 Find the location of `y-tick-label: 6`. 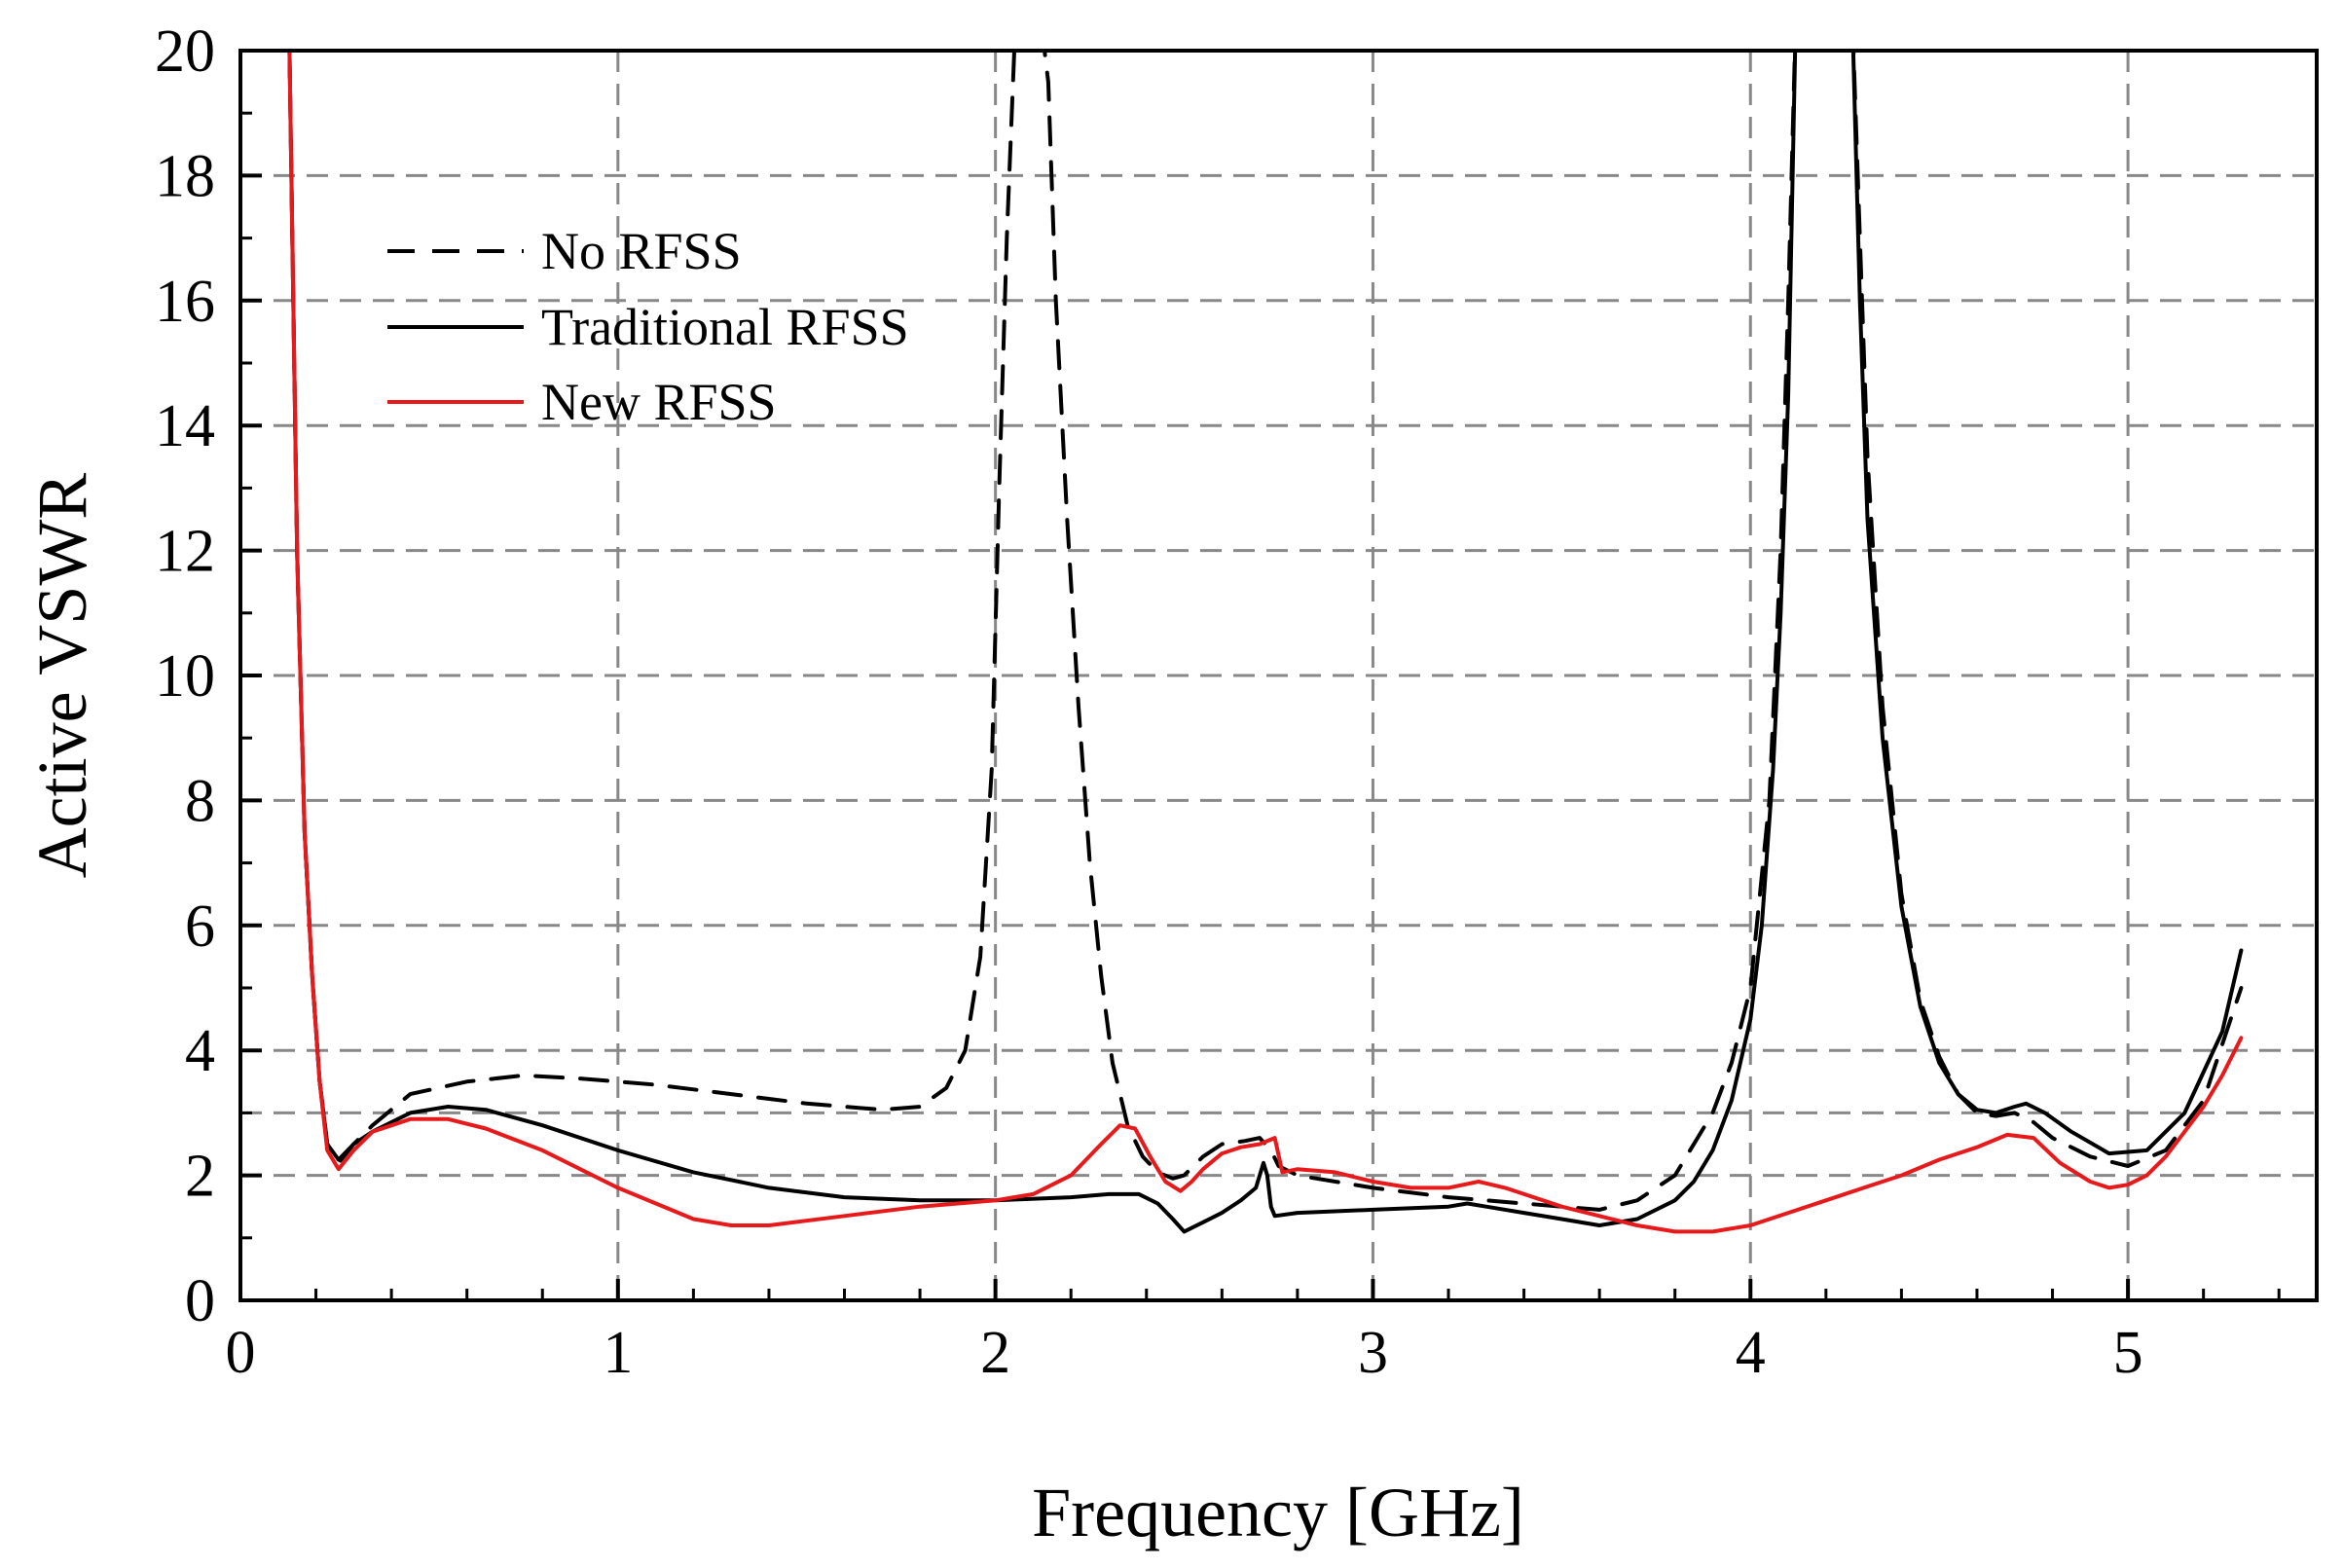

y-tick-label: 6 is located at coordinates (200, 926).